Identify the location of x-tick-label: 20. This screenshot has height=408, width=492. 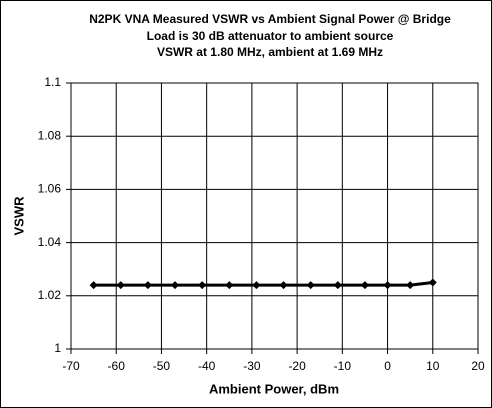
(478, 366).